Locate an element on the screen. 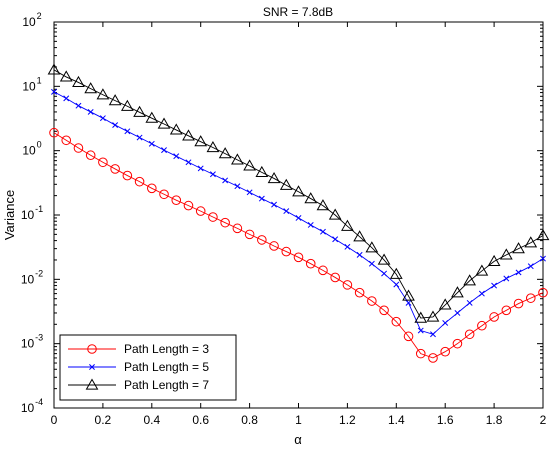 This screenshot has width=550, height=451. x-tick-label: 1.2 is located at coordinates (347, 420).